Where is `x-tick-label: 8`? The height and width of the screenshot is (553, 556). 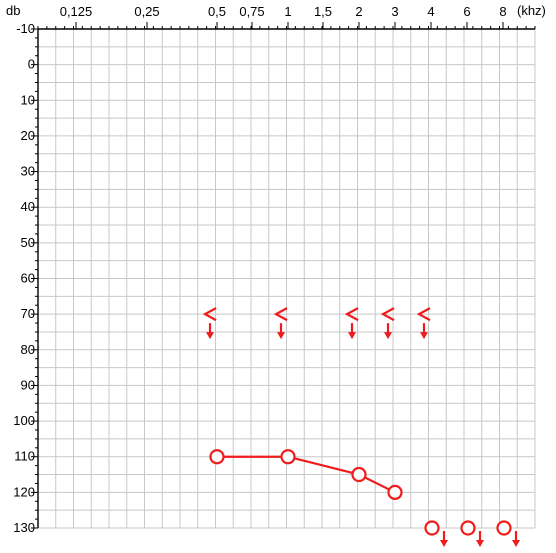
x-tick-label: 8 is located at coordinates (502, 11).